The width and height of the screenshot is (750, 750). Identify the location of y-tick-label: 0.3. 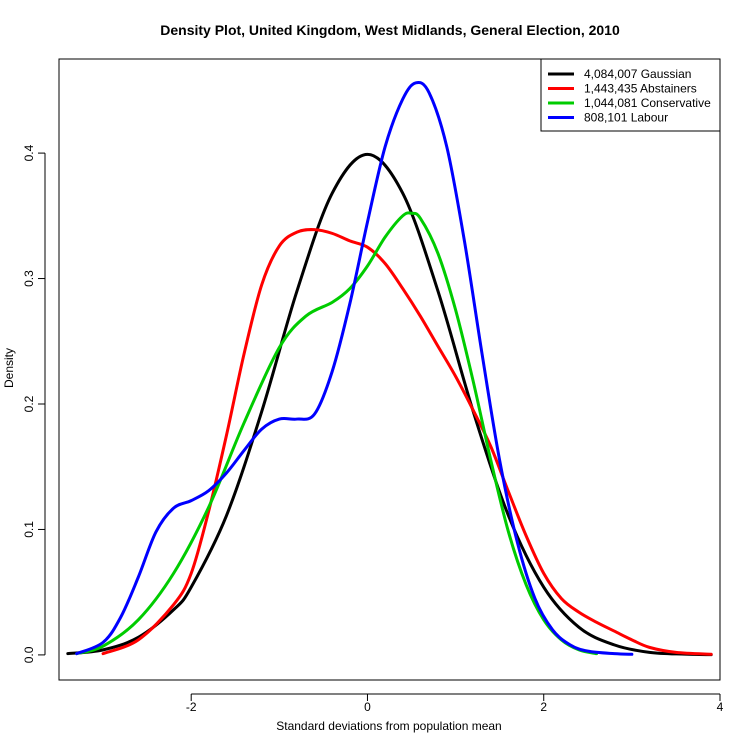
(29, 278).